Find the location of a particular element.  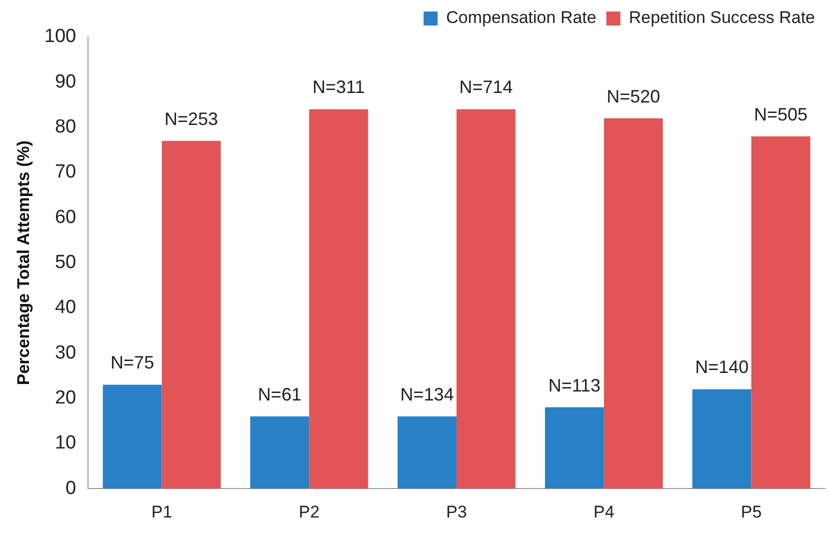

legend-label: Compensation Rate is located at coordinates (521, 18).